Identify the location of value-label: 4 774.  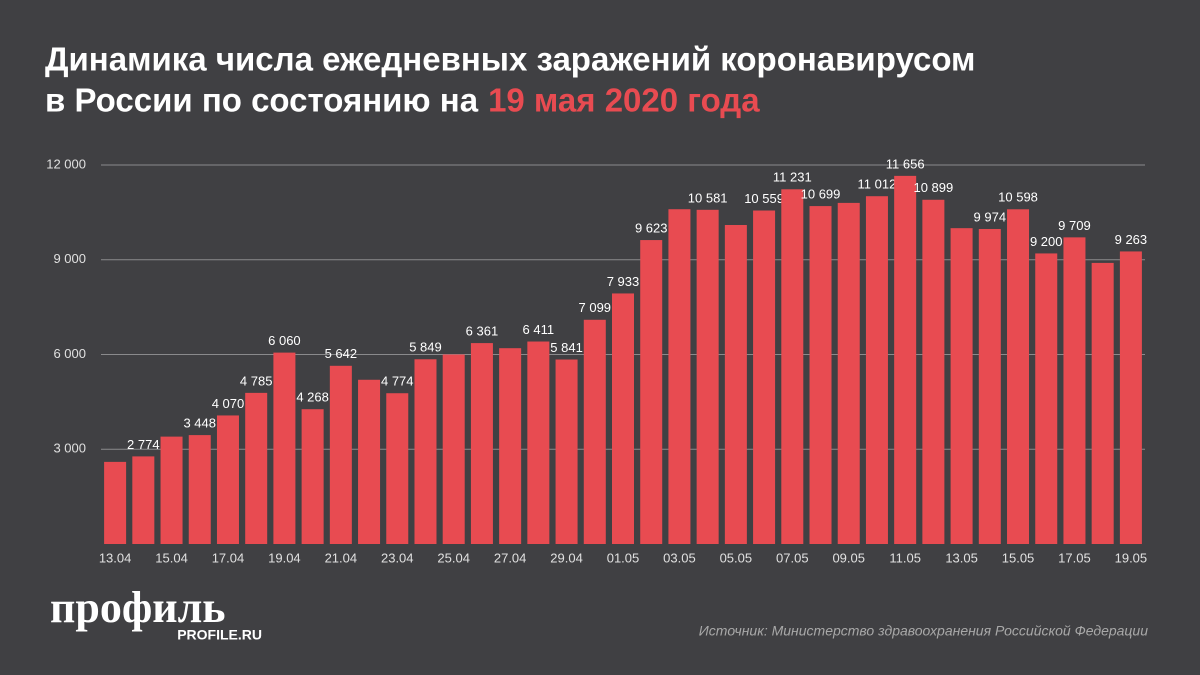
(397, 381).